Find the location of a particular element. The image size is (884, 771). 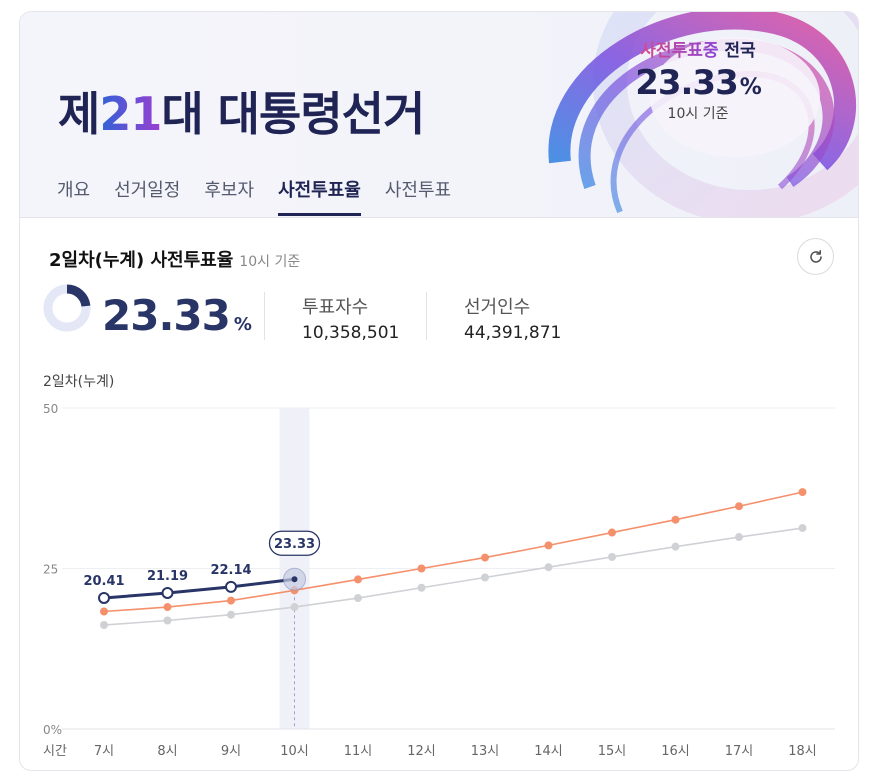

electors-stat: 선거인수 44,391,871 is located at coordinates (512, 318).